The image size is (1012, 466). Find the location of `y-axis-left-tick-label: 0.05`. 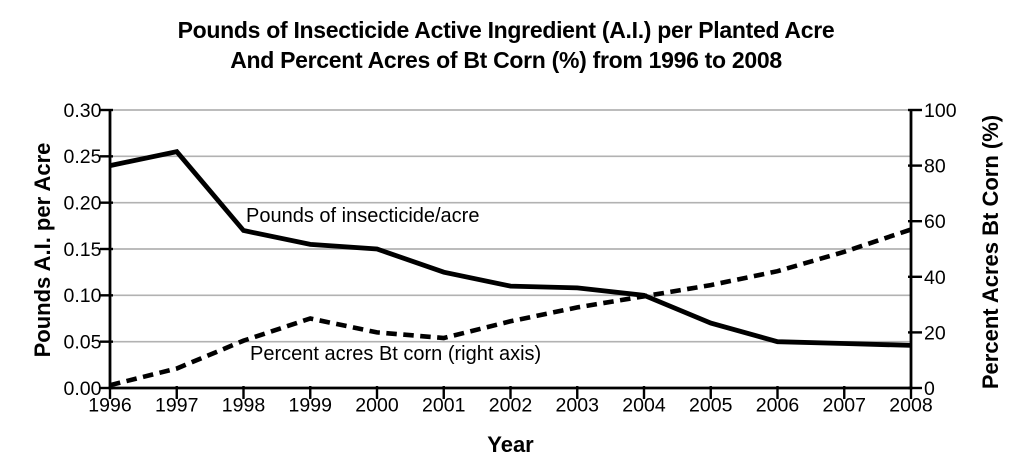

y-axis-left-tick-label: 0.05 is located at coordinates (83, 342).